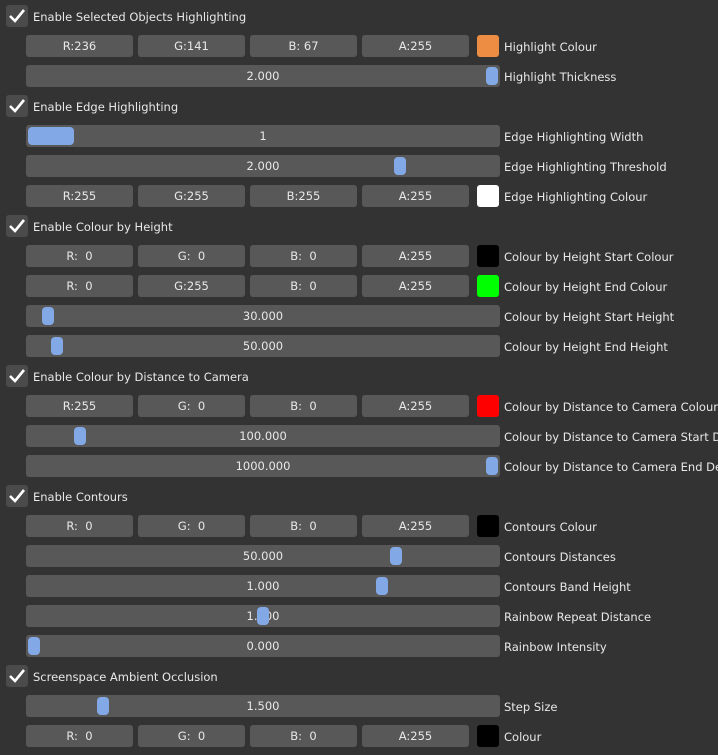 The height and width of the screenshot is (755, 718). Describe the element at coordinates (415, 736) in the screenshot. I see `ssao-colour-a-field: A:255` at that location.